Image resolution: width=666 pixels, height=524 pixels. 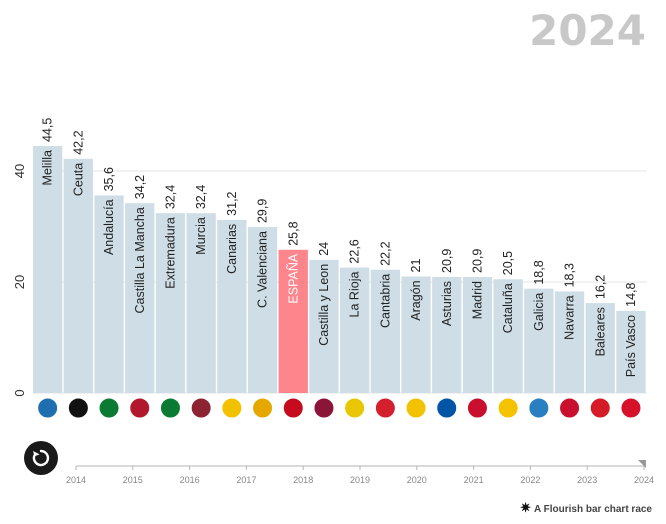 What do you see at coordinates (416, 265) in the screenshot?
I see `bar-value-label: 21` at bounding box center [416, 265].